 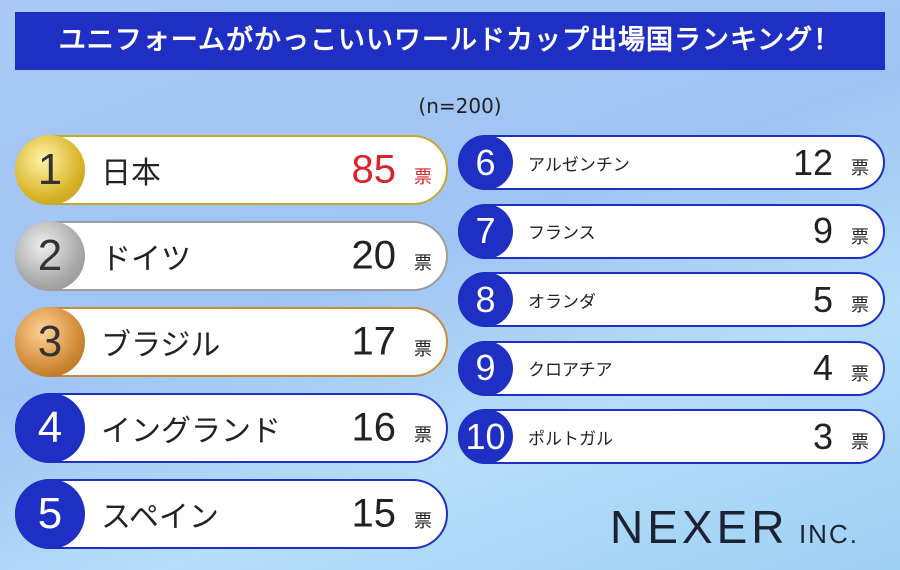 I want to click on ranking-card: 6 アルゼンチン 12 票, so click(x=671, y=162).